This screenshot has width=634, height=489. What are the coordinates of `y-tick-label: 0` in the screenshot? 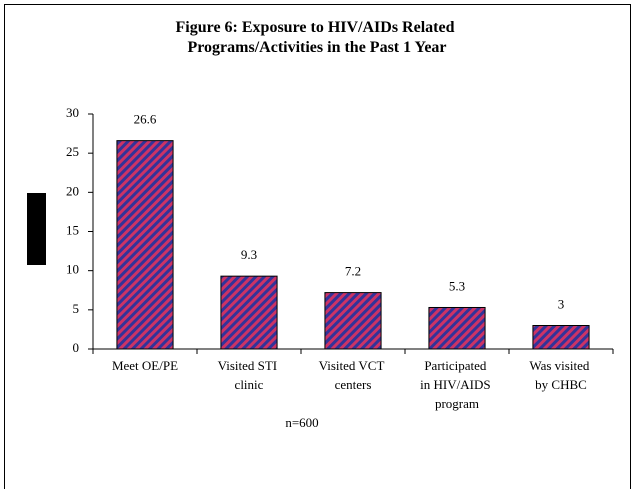 It's located at (76, 347).